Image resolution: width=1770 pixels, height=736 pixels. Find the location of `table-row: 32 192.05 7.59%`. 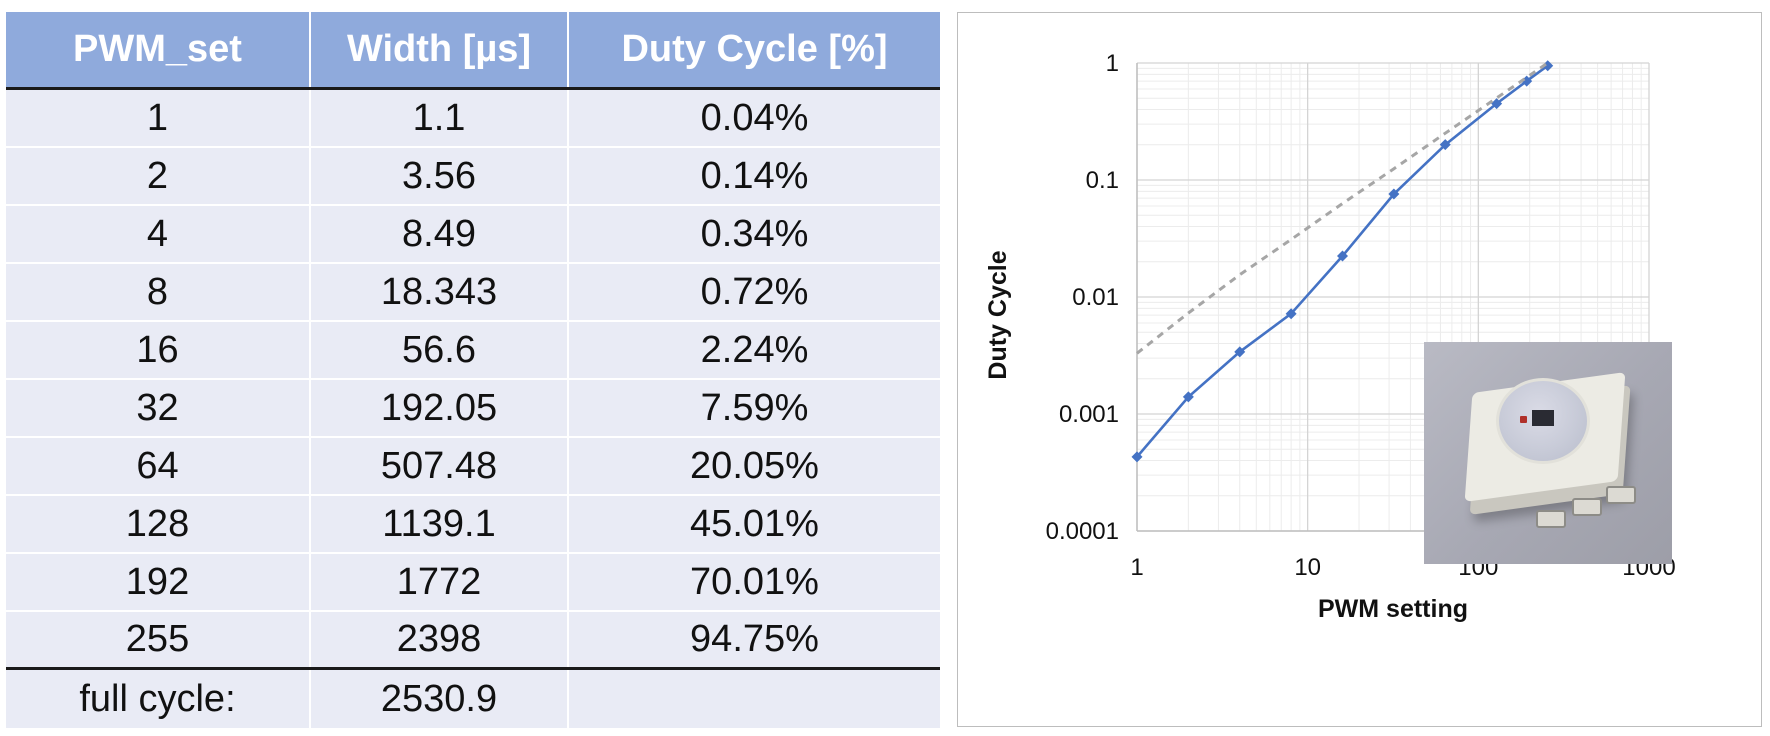

table-row: 32 192.05 7.59% is located at coordinates (473, 409).